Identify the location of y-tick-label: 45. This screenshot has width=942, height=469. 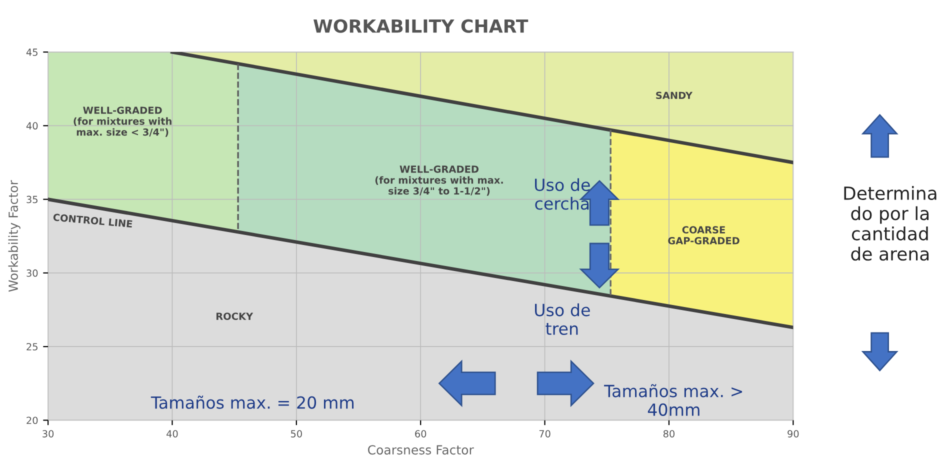
(32, 52).